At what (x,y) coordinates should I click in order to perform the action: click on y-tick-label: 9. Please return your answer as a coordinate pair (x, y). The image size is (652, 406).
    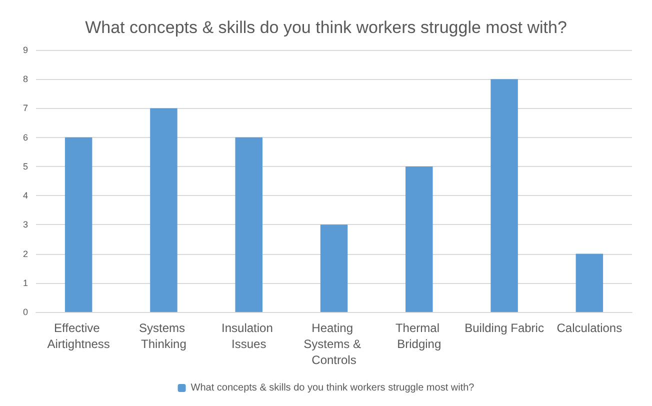
    Looking at the image, I should click on (25, 50).